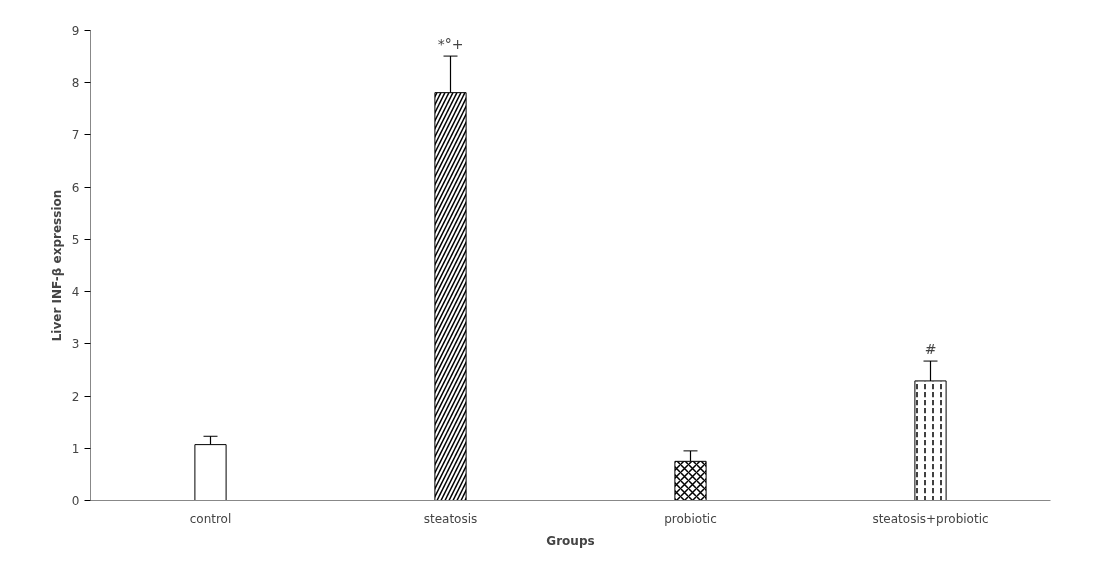 This screenshot has width=1099, height=579. Describe the element at coordinates (450, 44) in the screenshot. I see `annotation: *°+` at that location.